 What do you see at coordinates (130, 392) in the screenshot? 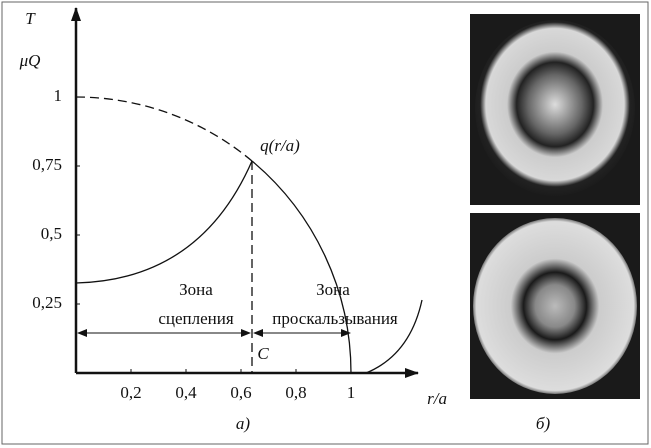
I see `x-tick-label: 0,2` at bounding box center [130, 392].